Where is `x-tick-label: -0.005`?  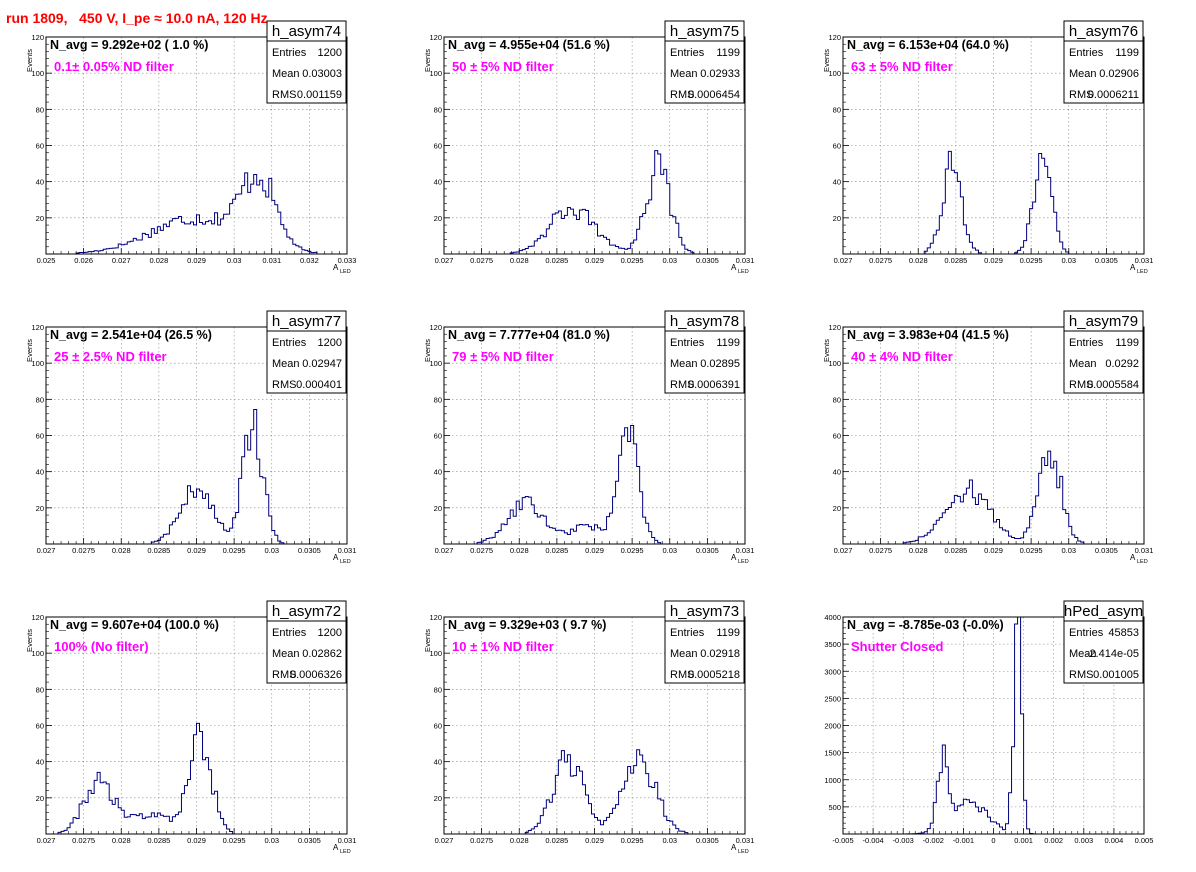 x-tick-label: -0.005 is located at coordinates (842, 840).